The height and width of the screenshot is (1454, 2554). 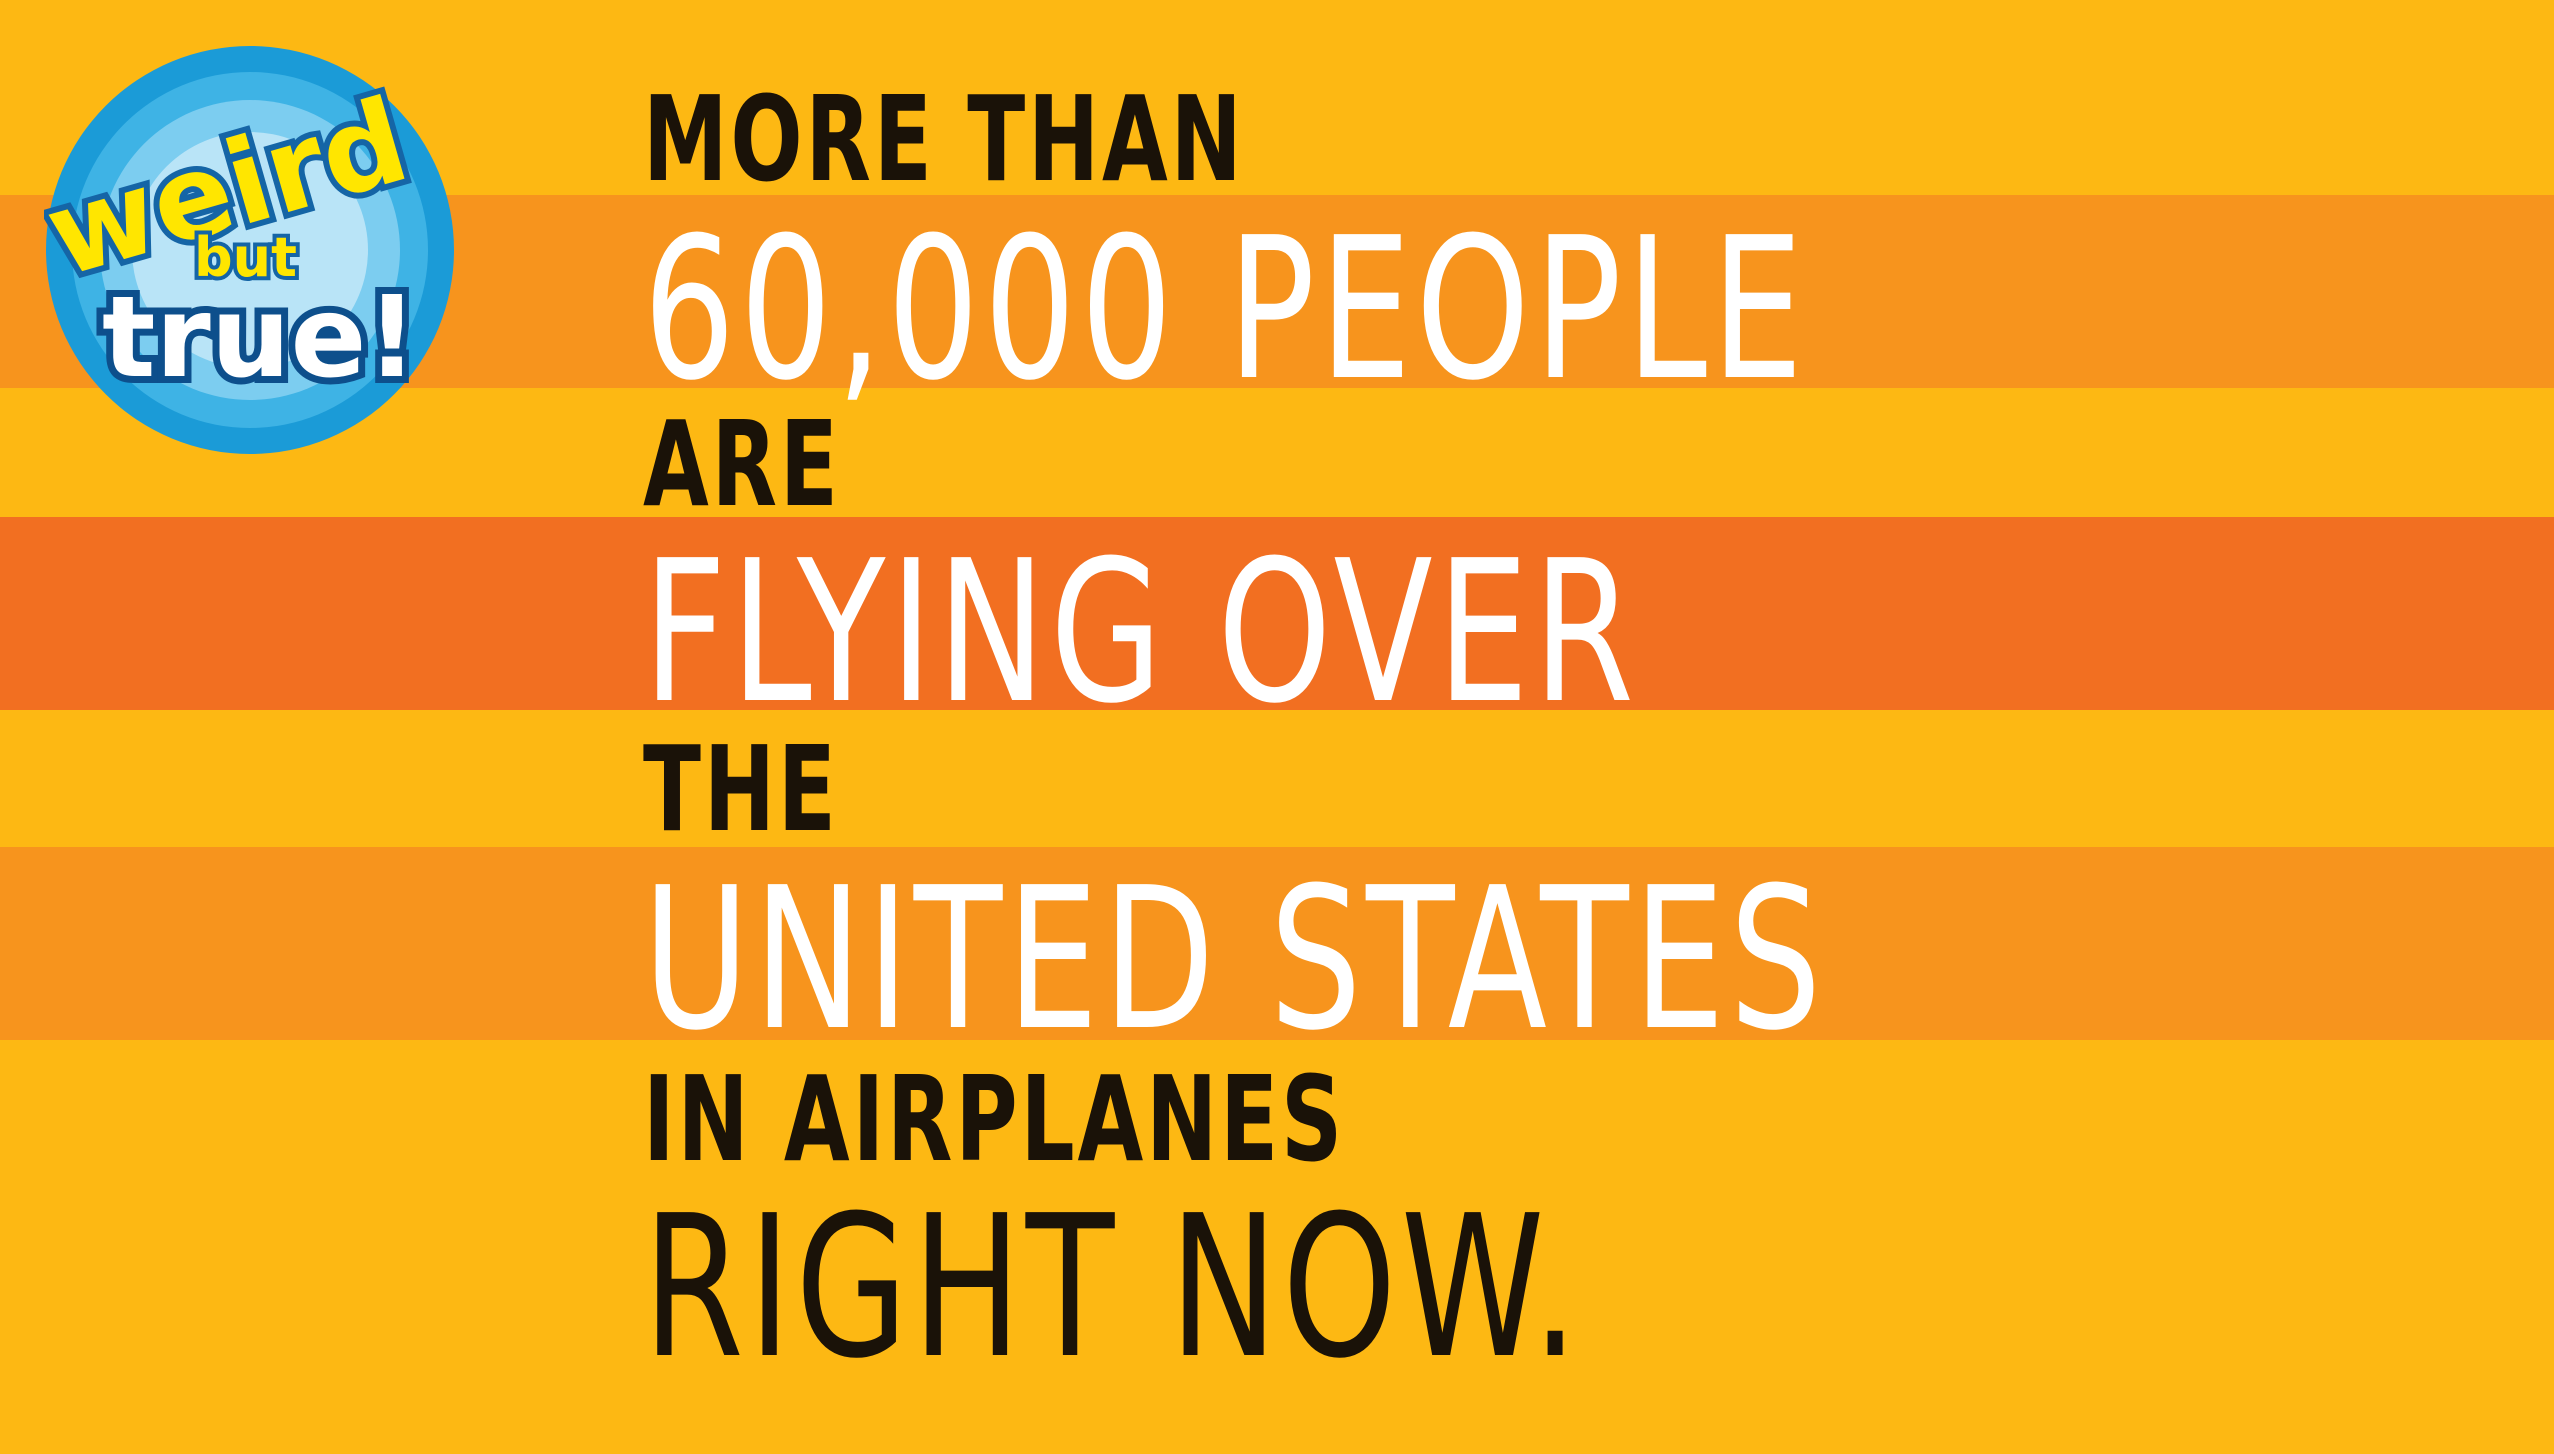 What do you see at coordinates (742, 464) in the screenshot?
I see `headline-are: ARE` at bounding box center [742, 464].